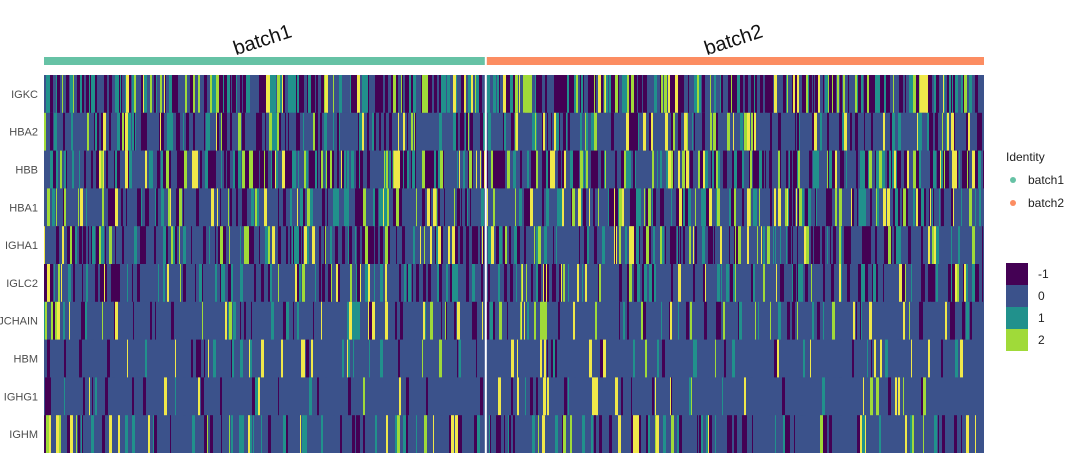 This screenshot has width=1080, height=471. Describe the element at coordinates (1025, 318) in the screenshot. I see `scale-item-1: 1` at that location.